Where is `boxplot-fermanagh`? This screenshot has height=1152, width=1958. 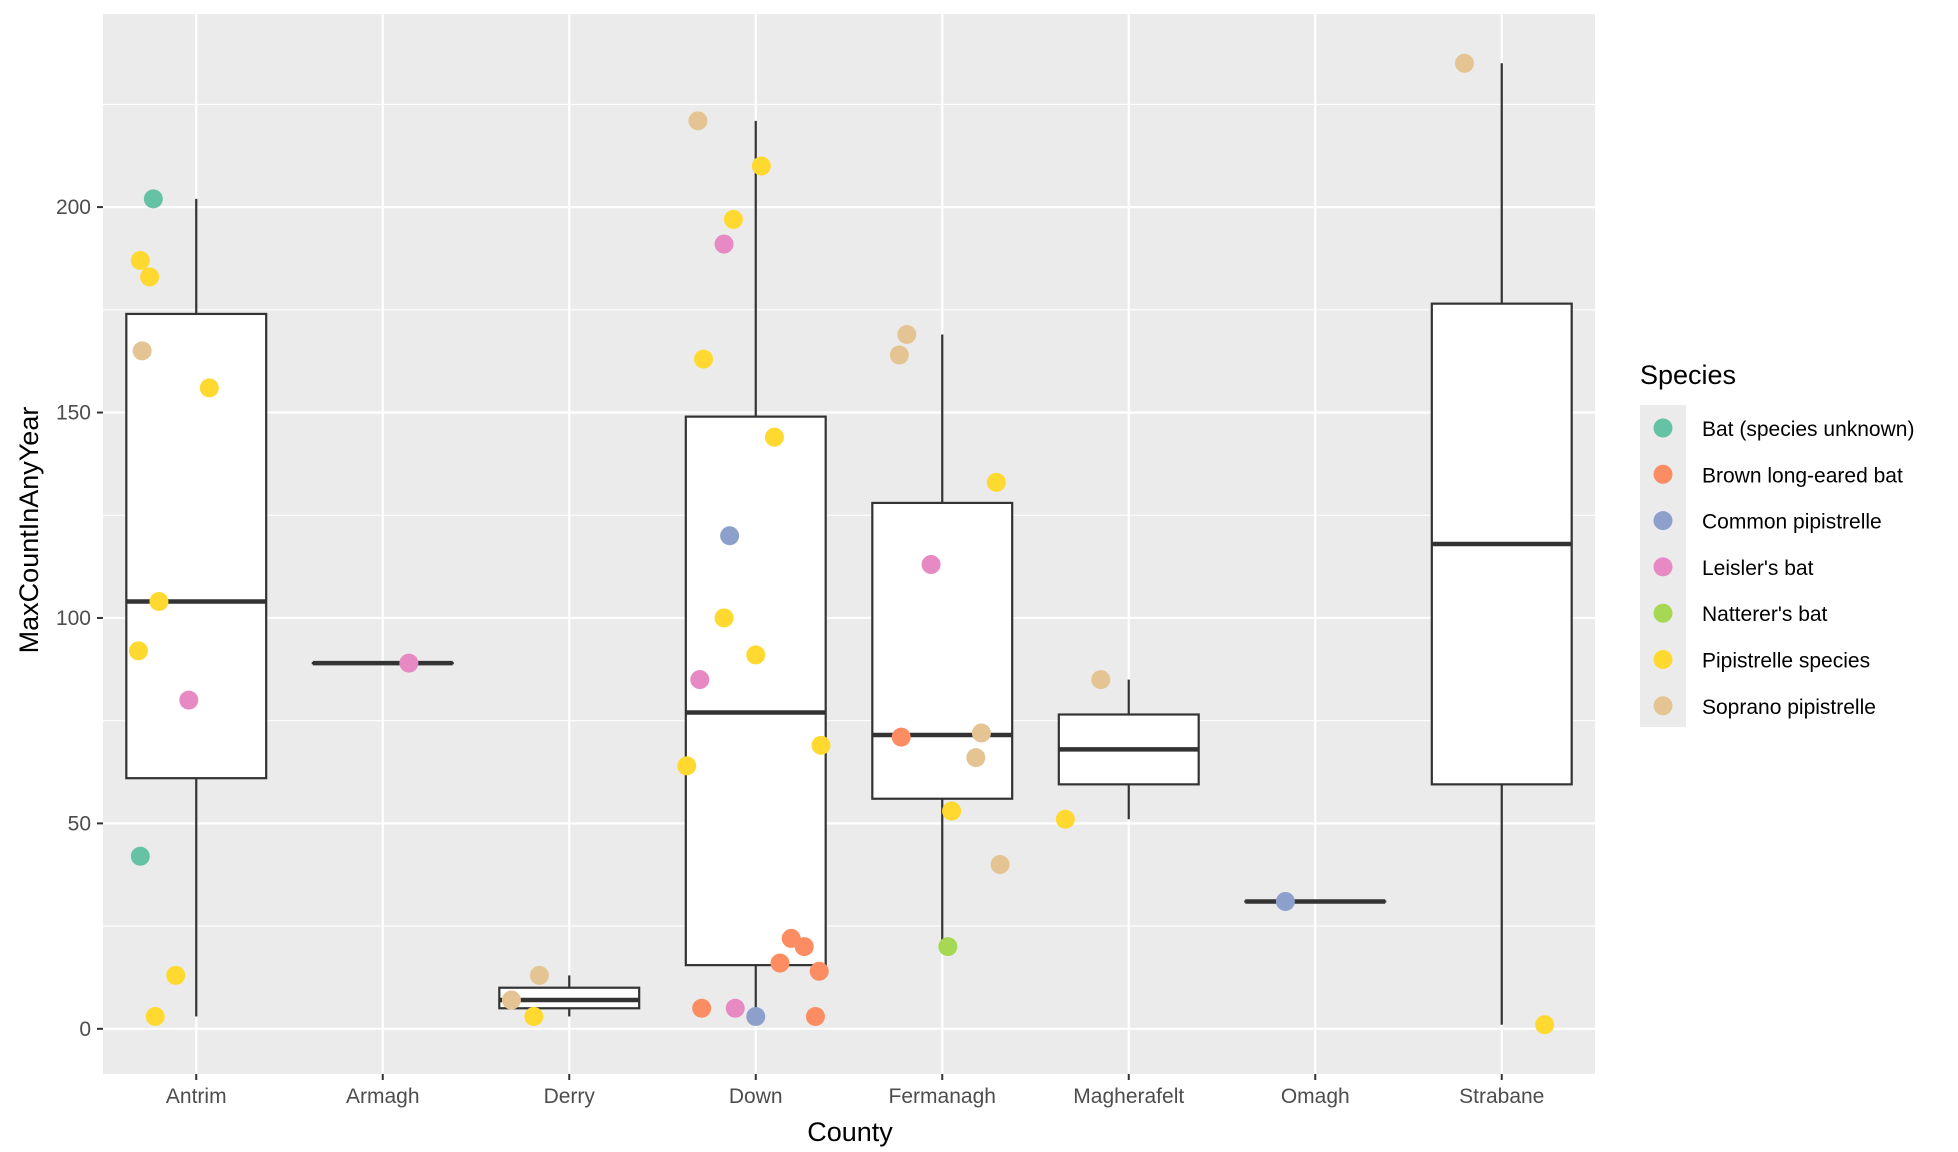 boxplot-fermanagh is located at coordinates (942, 640).